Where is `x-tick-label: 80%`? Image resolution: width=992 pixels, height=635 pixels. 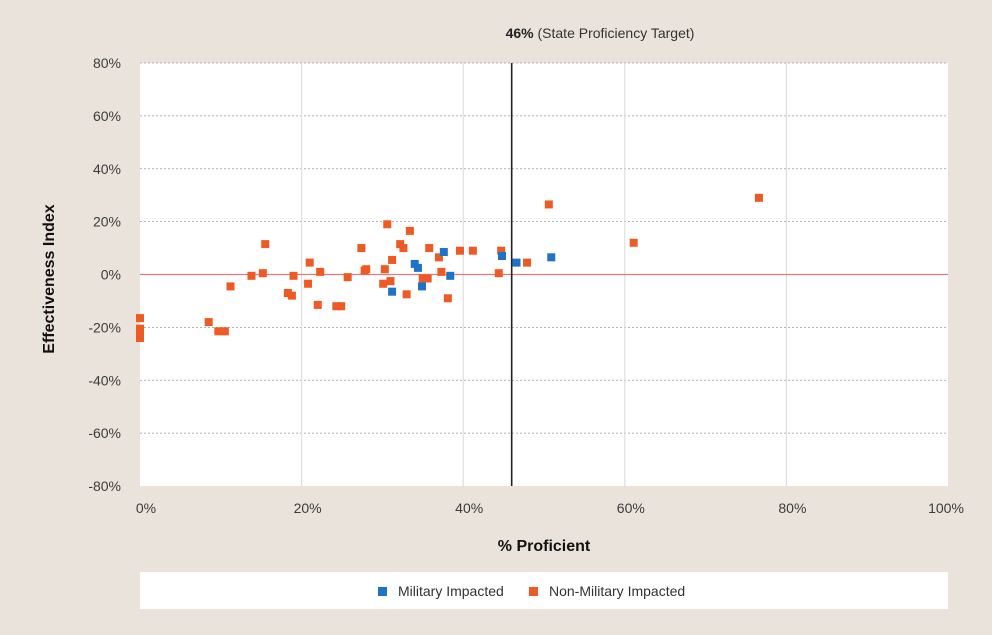 x-tick-label: 80% is located at coordinates (792, 508).